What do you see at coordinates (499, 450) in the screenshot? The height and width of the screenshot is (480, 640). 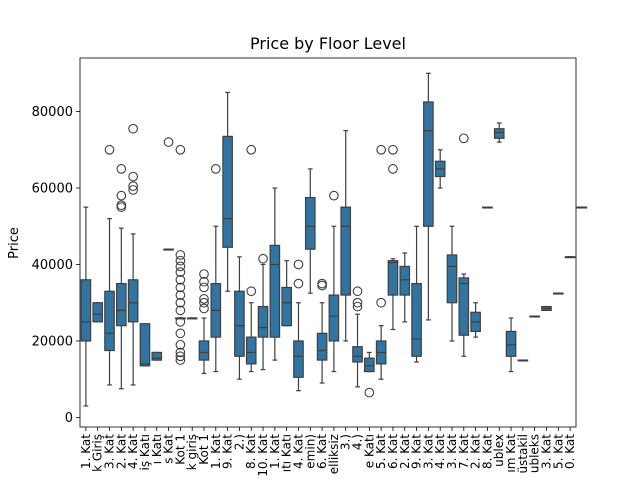 I see `x-tick-label: ublex` at bounding box center [499, 450].